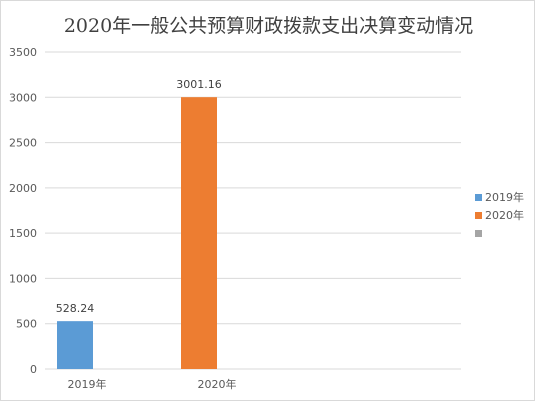 Image resolution: width=535 pixels, height=402 pixels. What do you see at coordinates (504, 215) in the screenshot?
I see `legend-label-2020: 2020年` at bounding box center [504, 215].